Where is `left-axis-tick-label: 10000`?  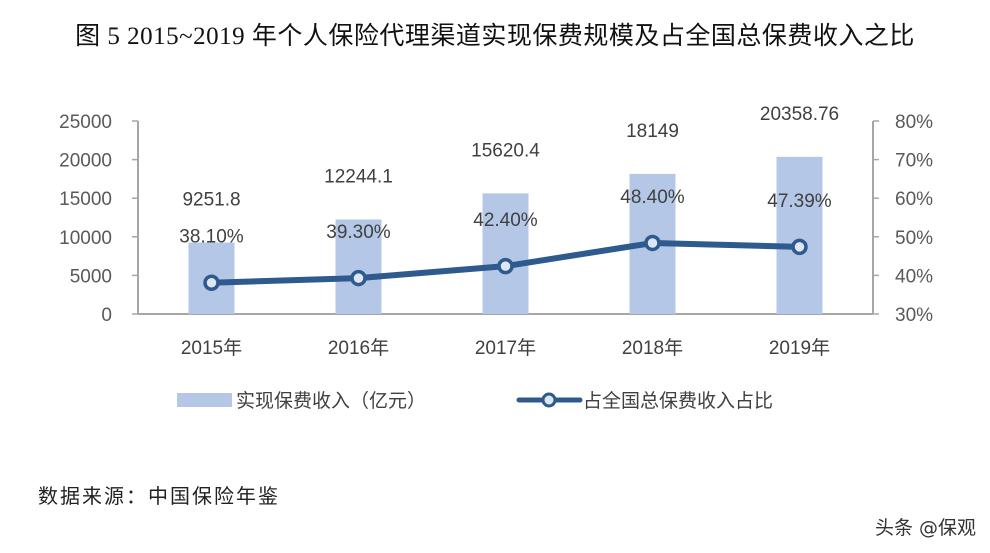 left-axis-tick-label: 10000 is located at coordinates (85, 238).